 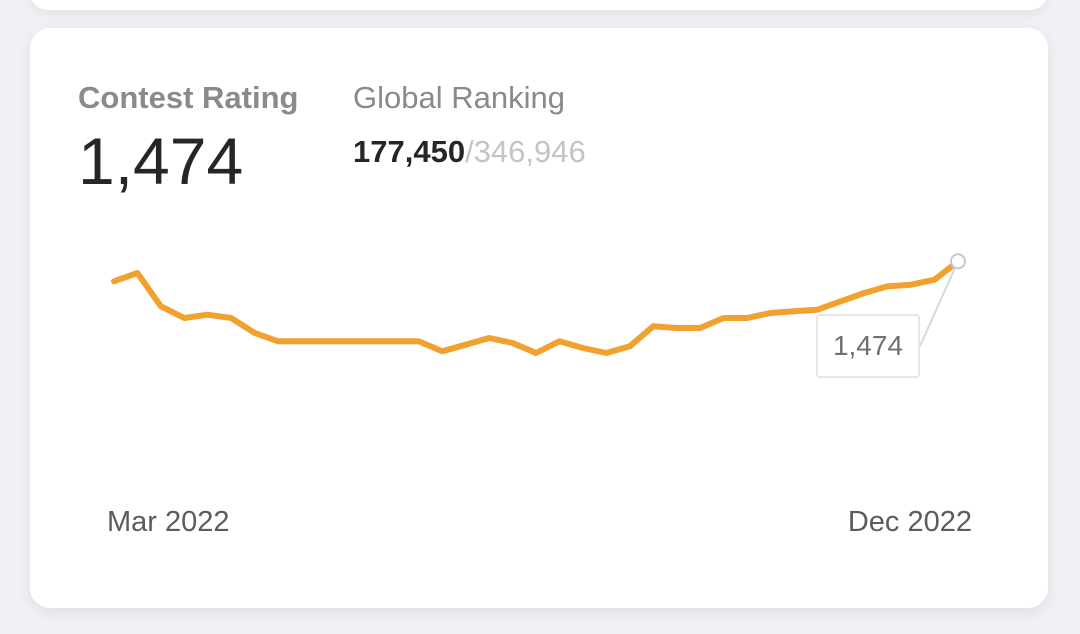 I want to click on global-ranking-current: 177,450, so click(x=409, y=151).